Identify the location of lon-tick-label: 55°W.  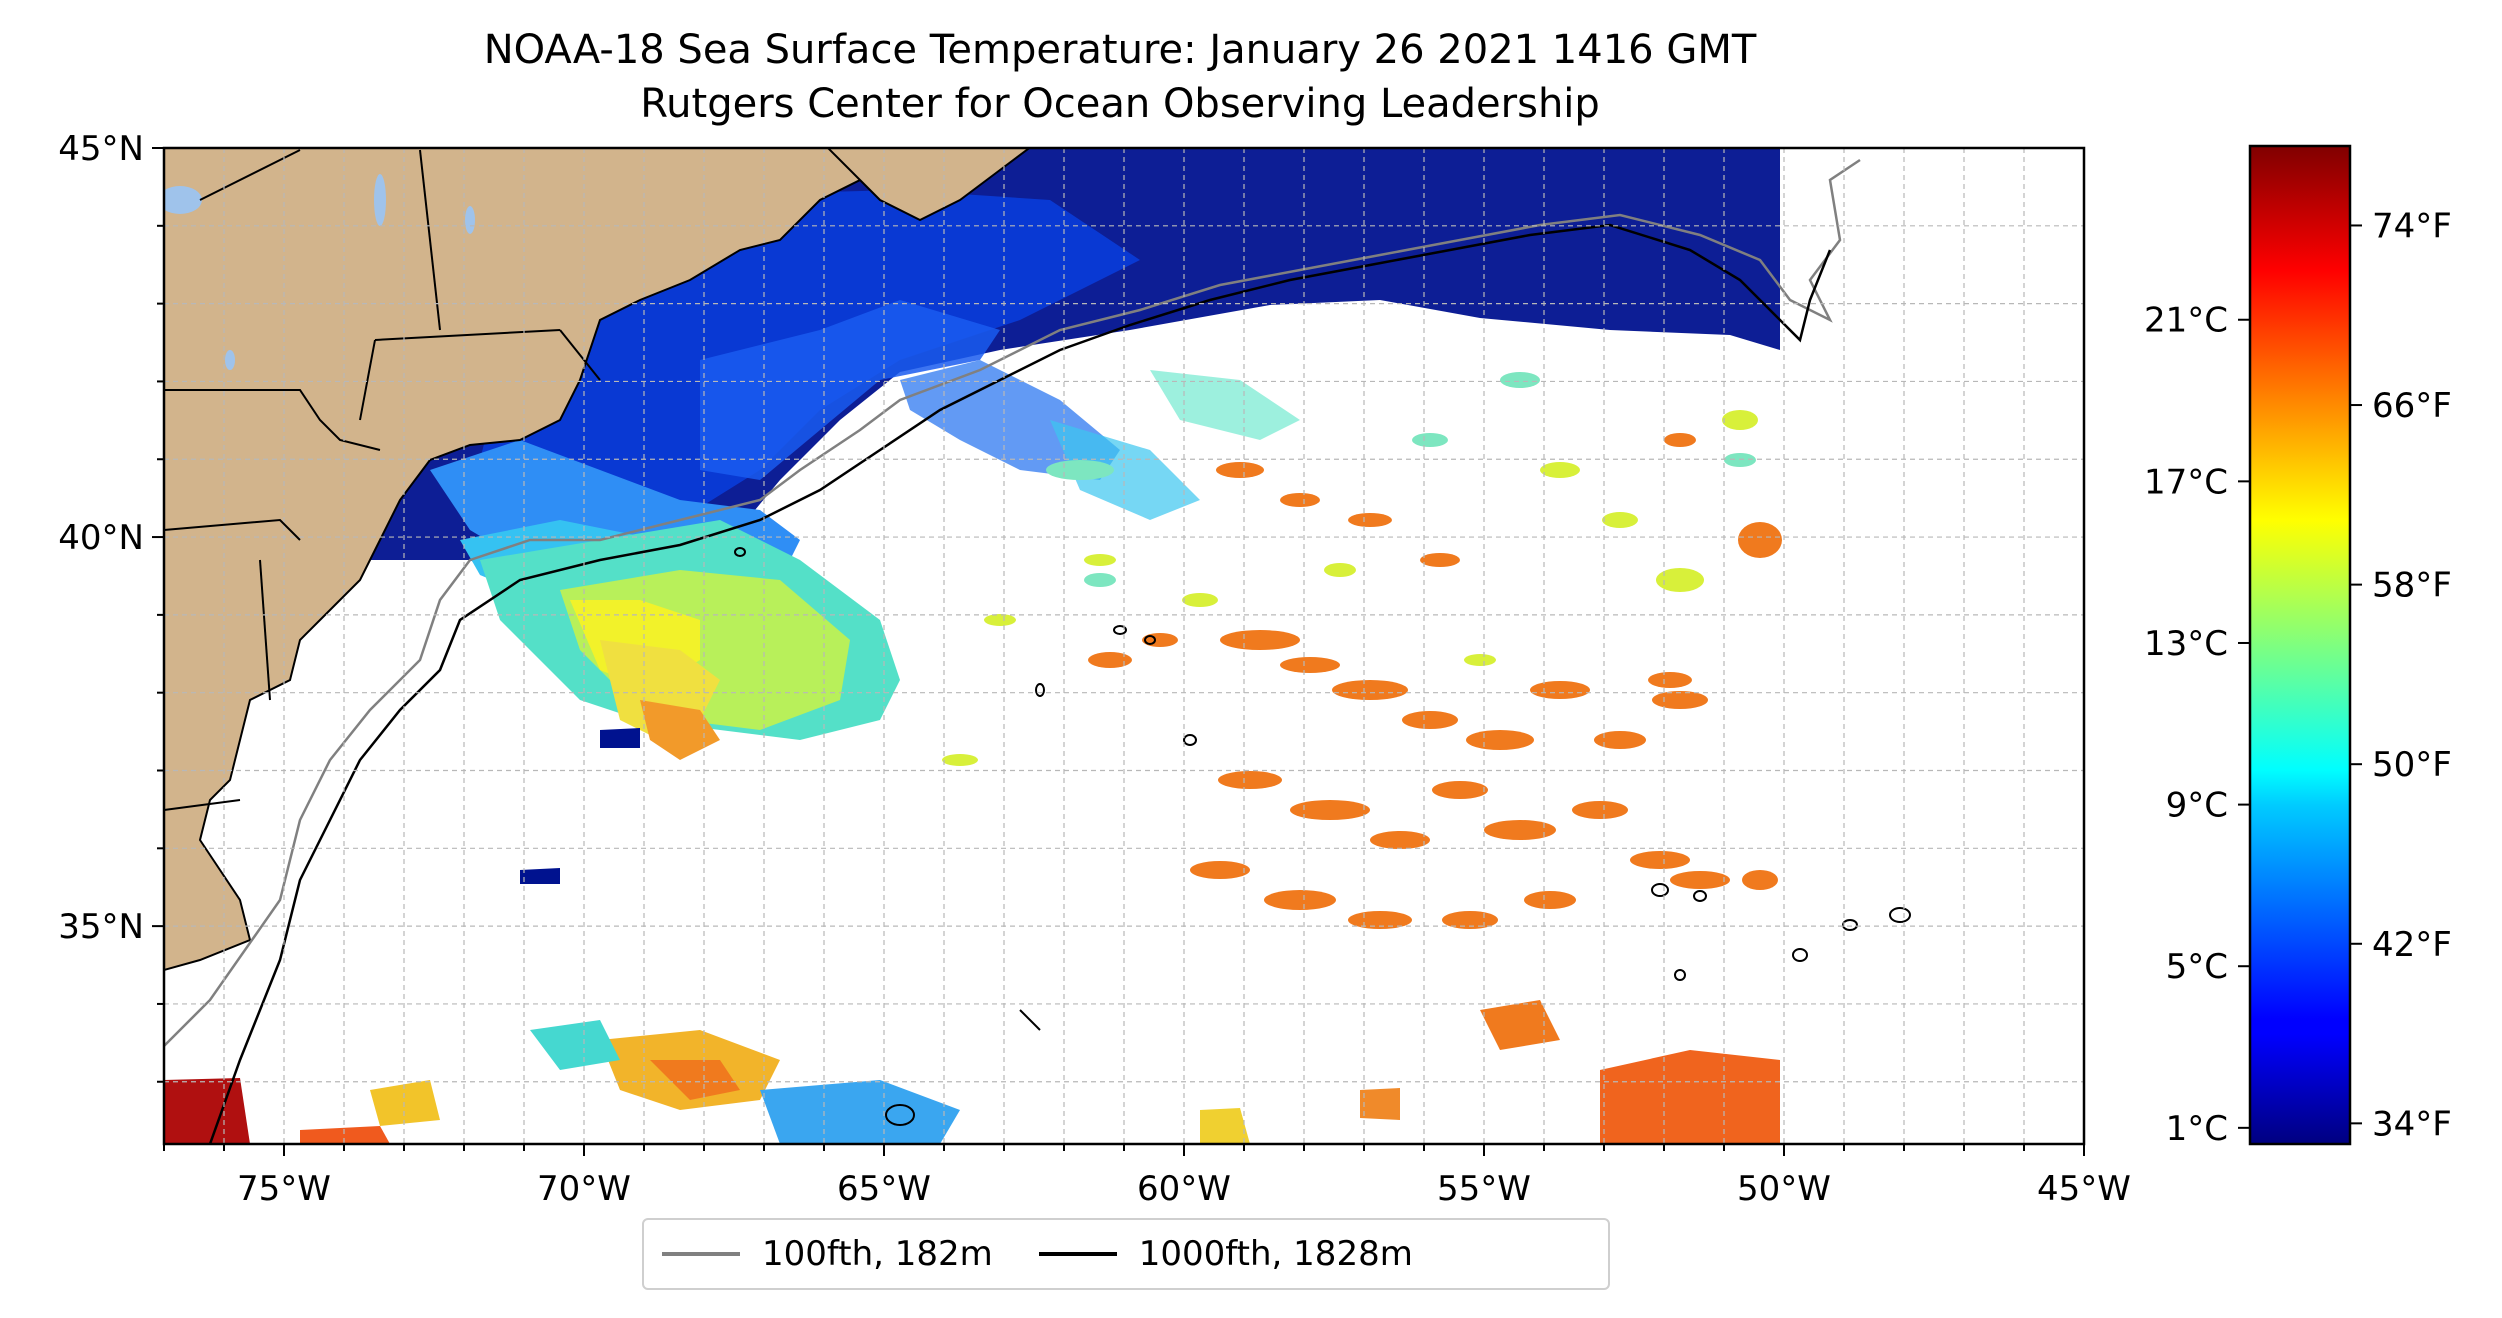
(1484, 1189).